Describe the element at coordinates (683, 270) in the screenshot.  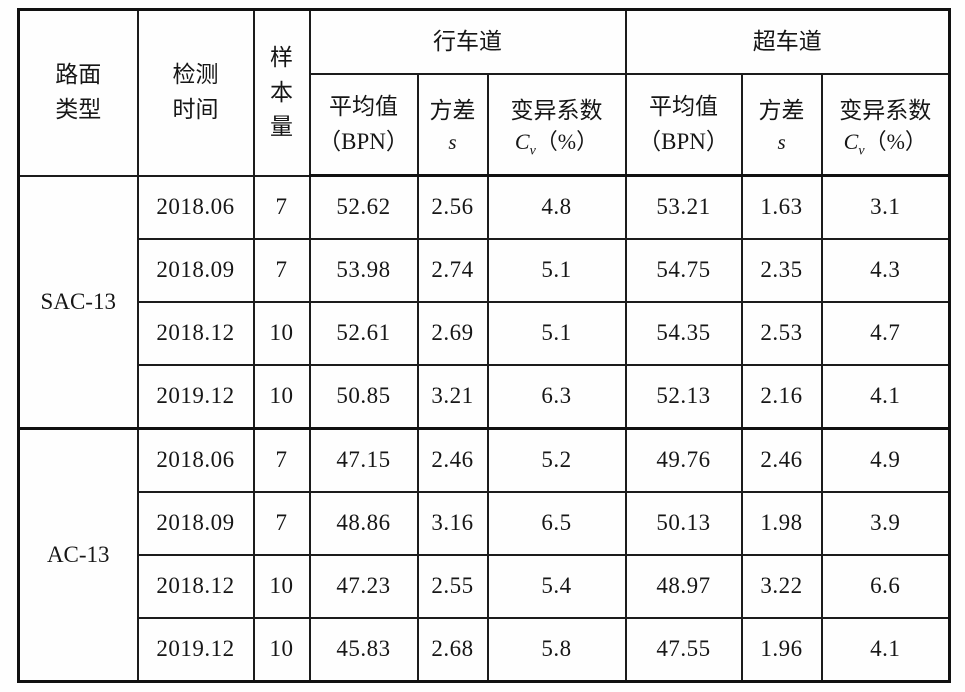
I see `overtaking-mean-cell: 54.75` at that location.